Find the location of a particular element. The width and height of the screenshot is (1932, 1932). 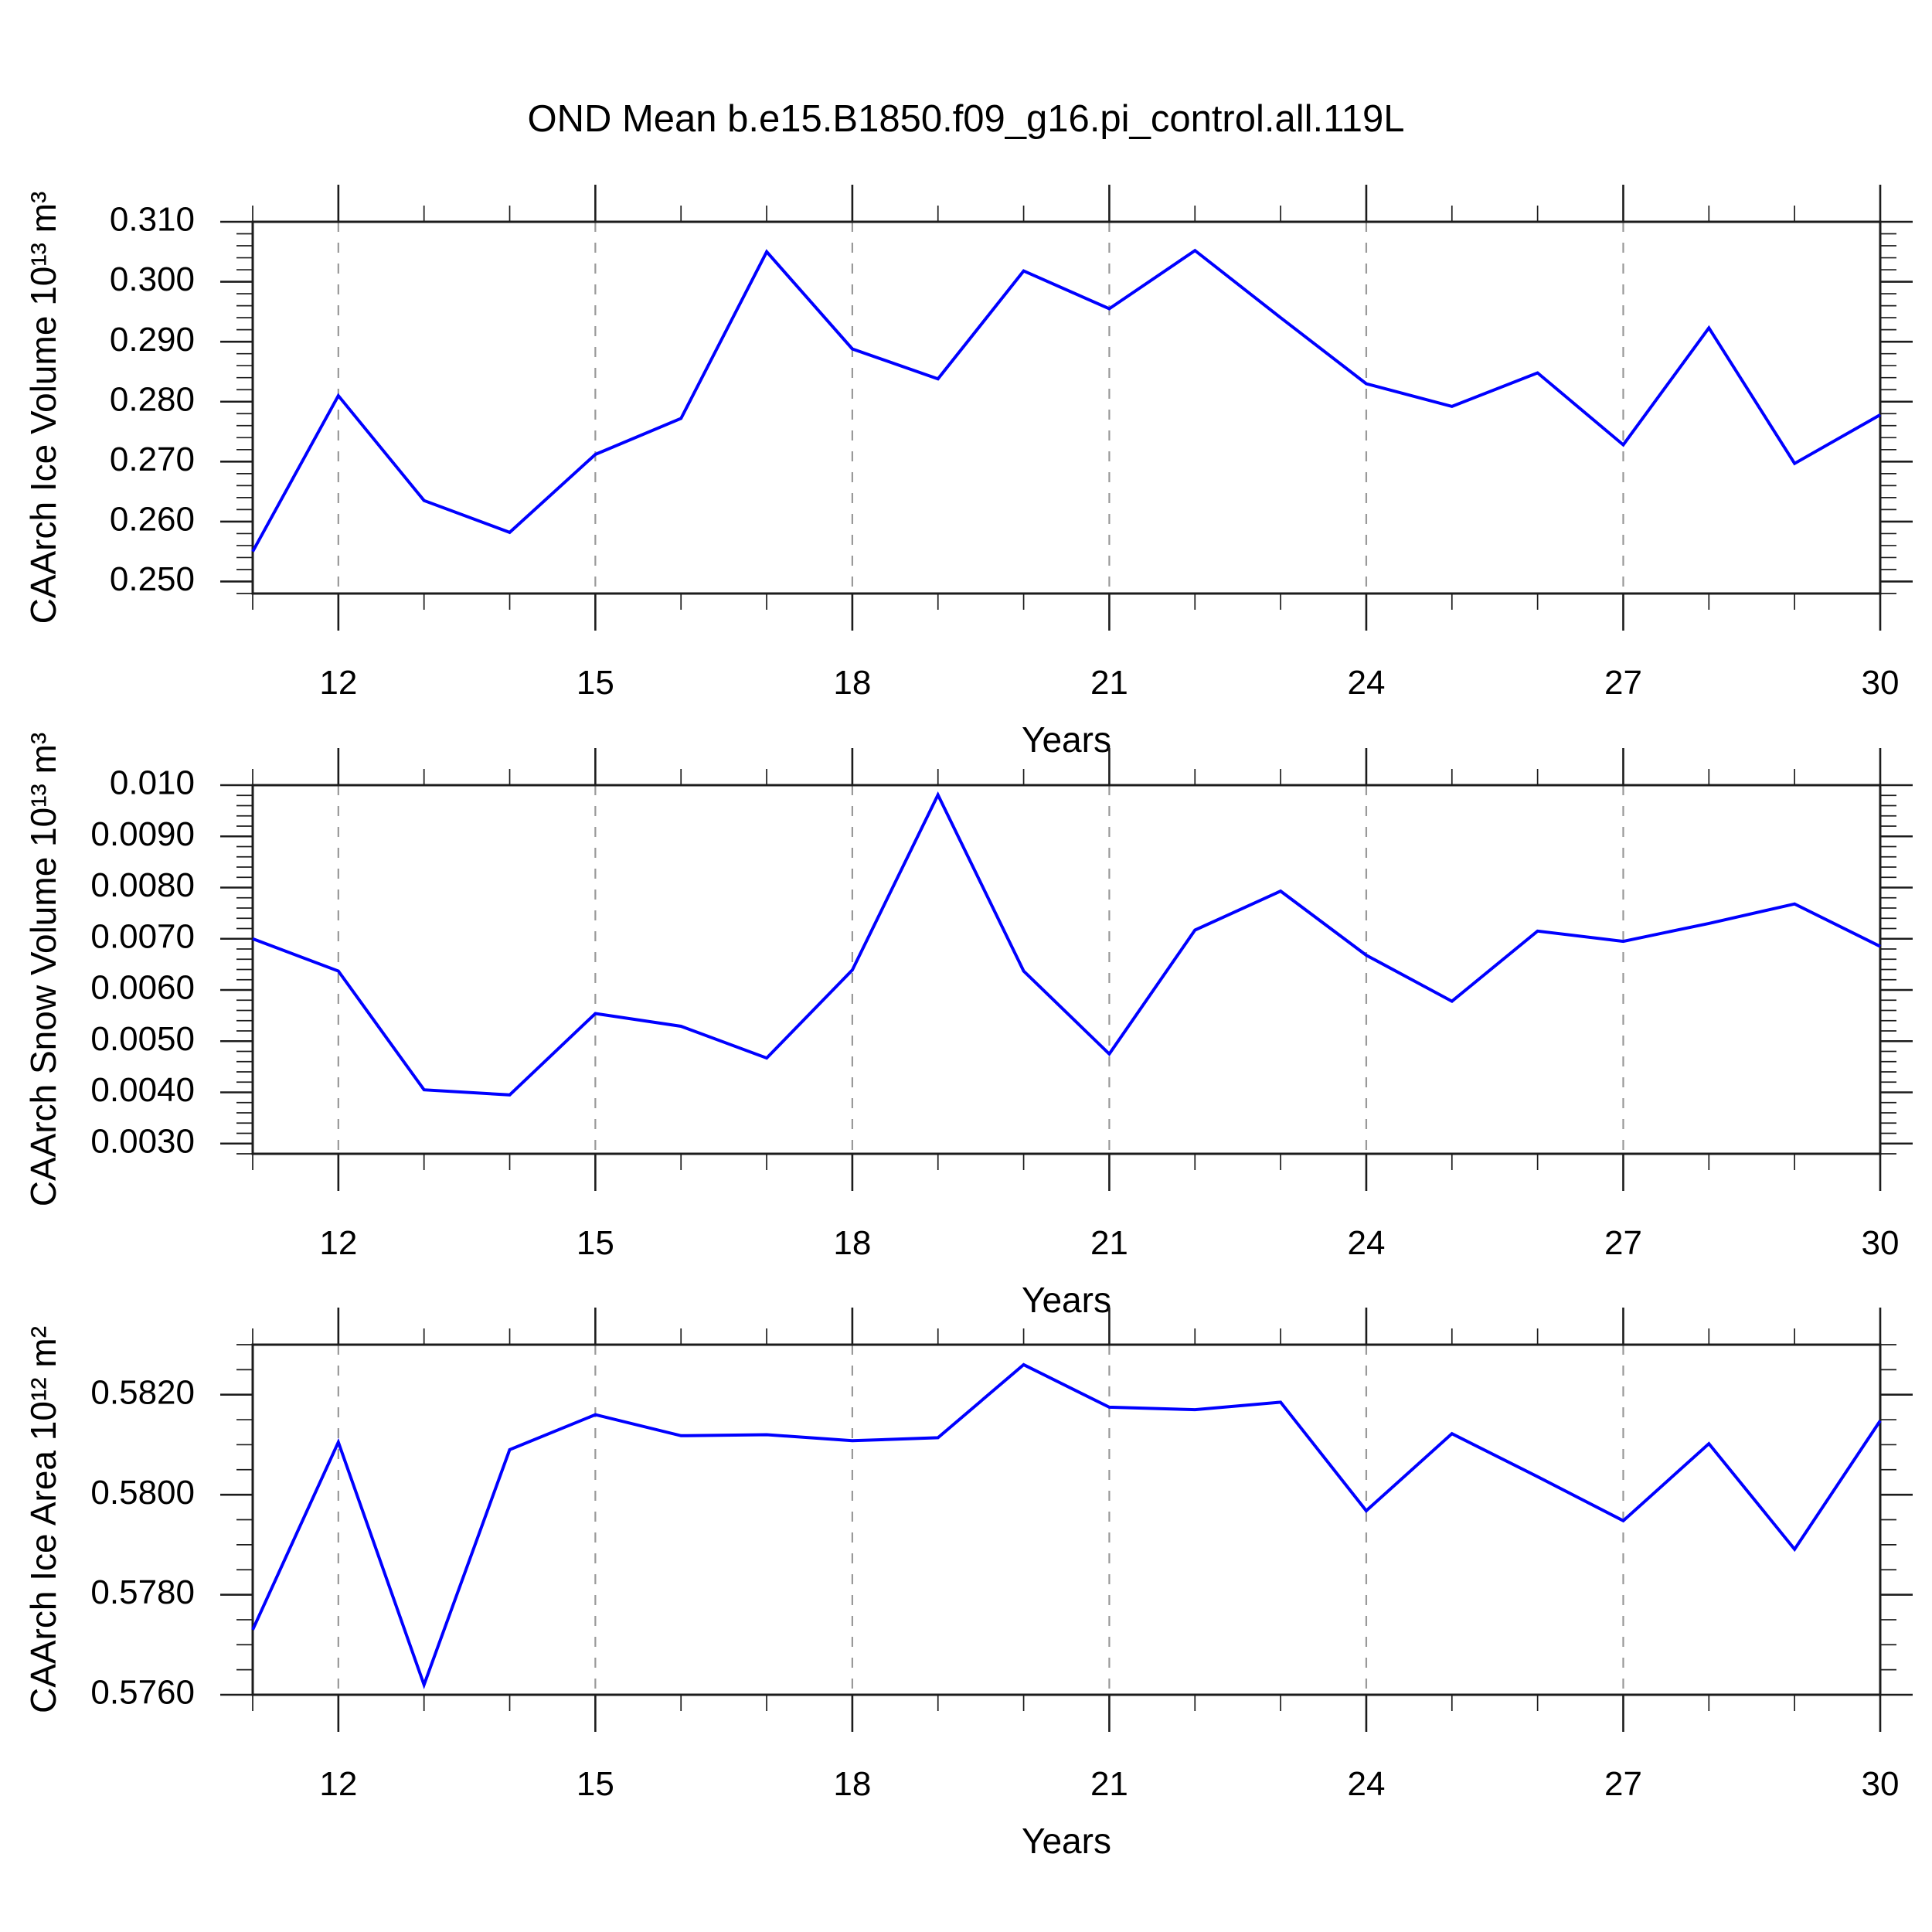

y-tick-label: 0.290 is located at coordinates (152, 340).